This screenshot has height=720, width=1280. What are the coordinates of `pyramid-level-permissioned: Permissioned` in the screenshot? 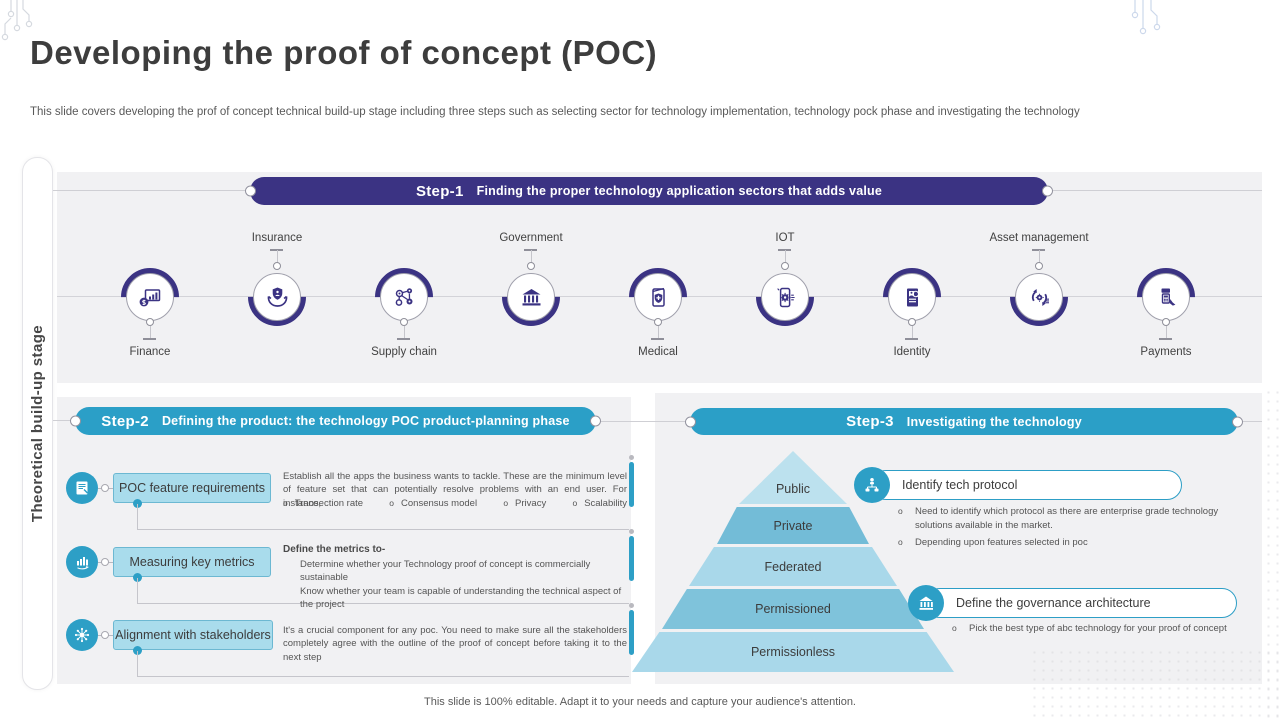 It's located at (793, 609).